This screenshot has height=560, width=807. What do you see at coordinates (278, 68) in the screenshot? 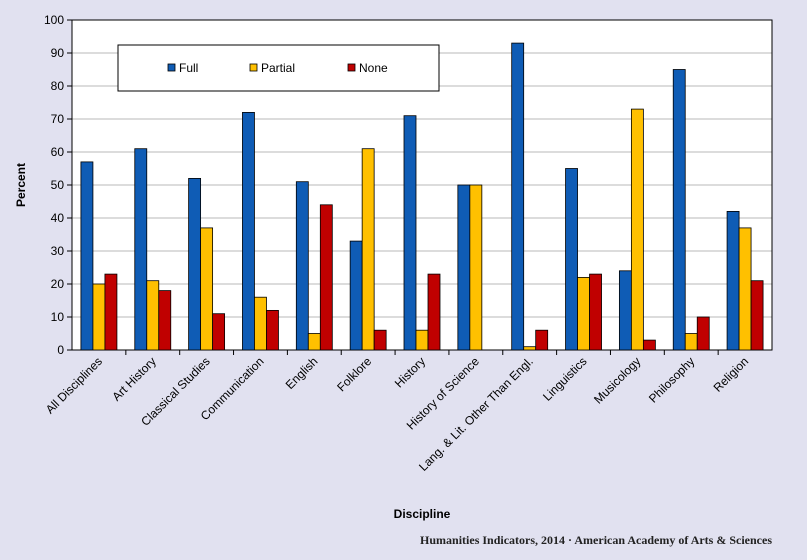
I see `legend-label-partial: Partial` at bounding box center [278, 68].